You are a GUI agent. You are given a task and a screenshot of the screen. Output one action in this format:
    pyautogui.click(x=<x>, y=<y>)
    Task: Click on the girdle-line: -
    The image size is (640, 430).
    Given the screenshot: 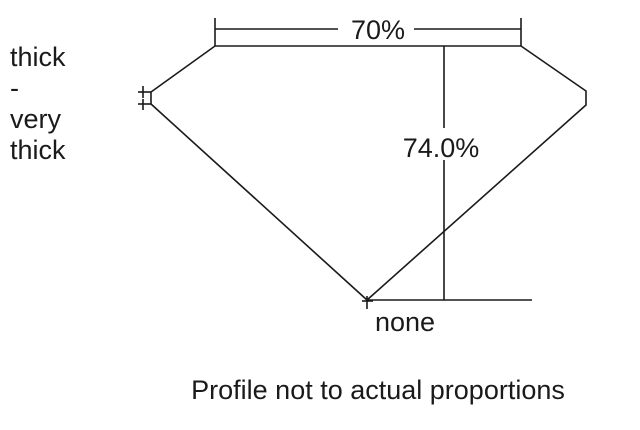 What is the action you would take?
    pyautogui.click(x=14, y=88)
    